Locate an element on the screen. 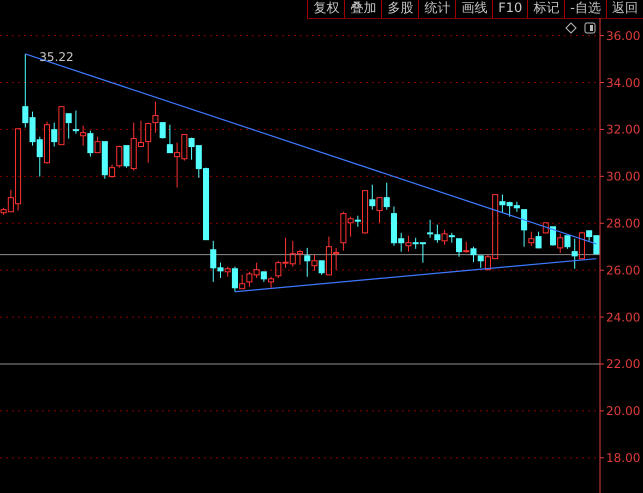 Image resolution: width=643 pixels, height=493 pixels. y-tick-label: 22.00 is located at coordinates (623, 364).